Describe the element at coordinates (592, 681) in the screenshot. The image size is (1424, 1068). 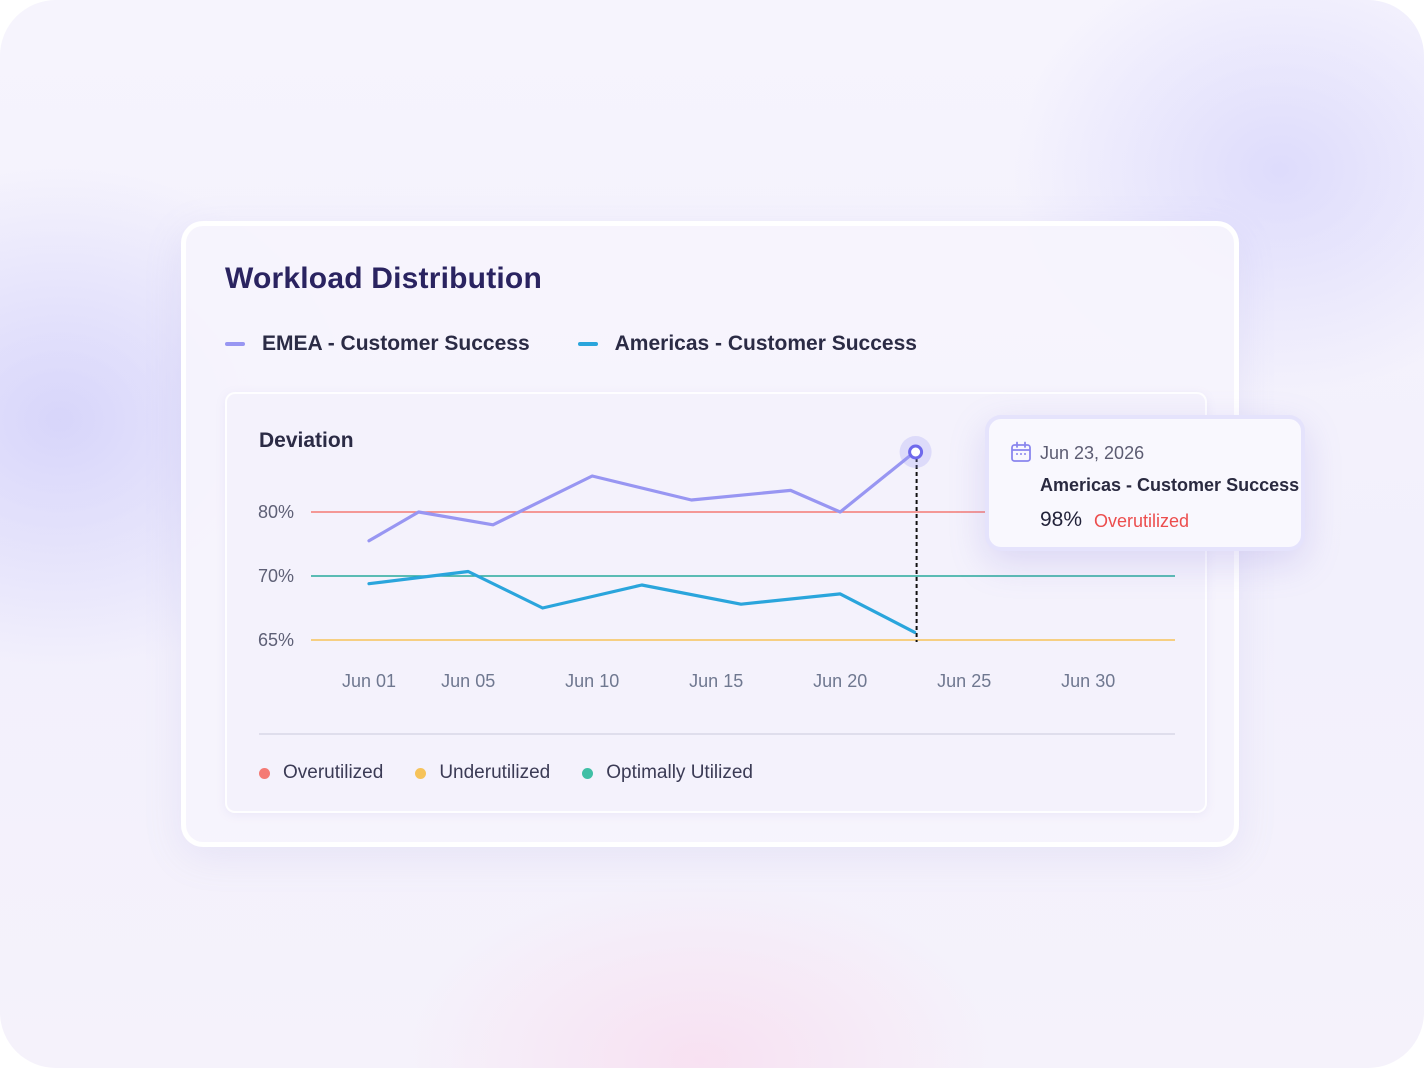
I see `x-tick-label: Jun 10` at that location.